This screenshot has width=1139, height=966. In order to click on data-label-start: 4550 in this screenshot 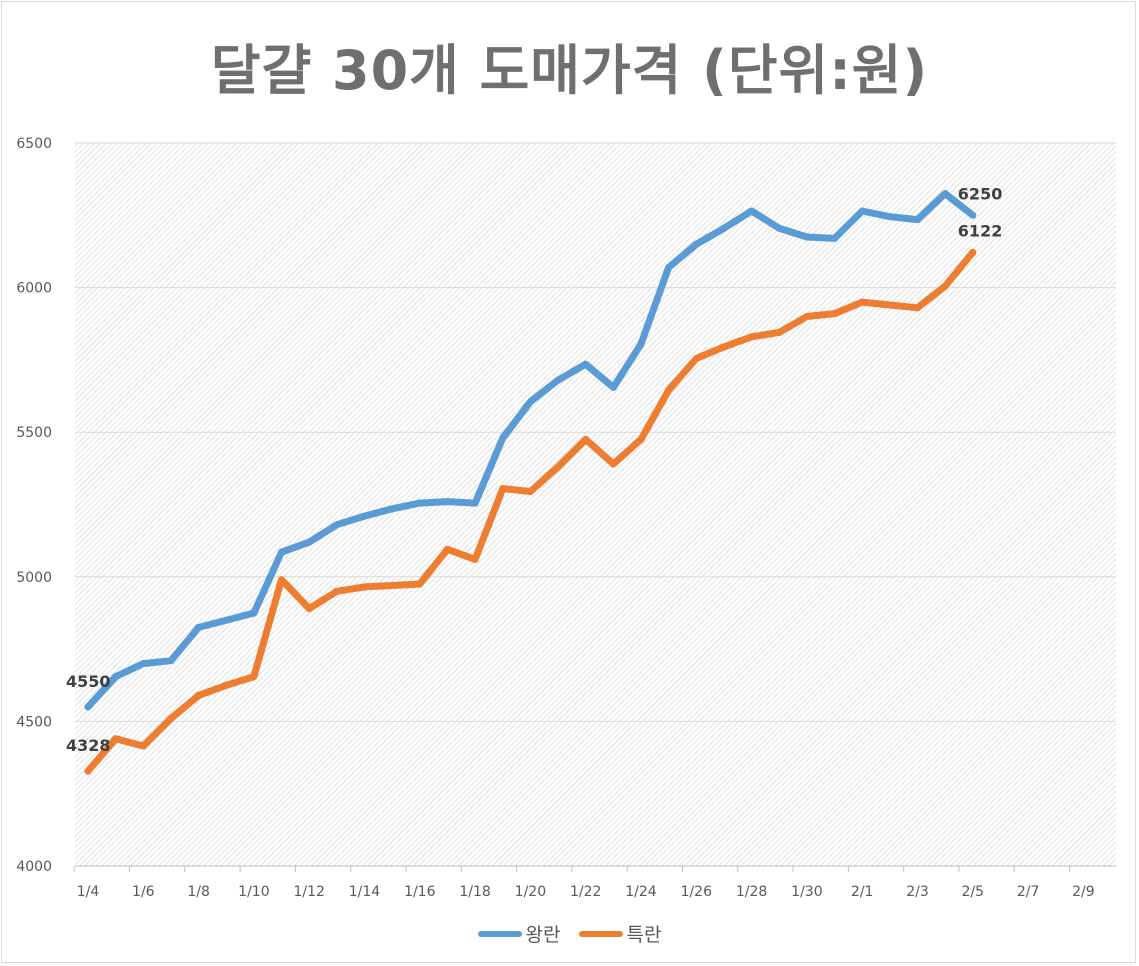, I will do `click(88, 681)`.